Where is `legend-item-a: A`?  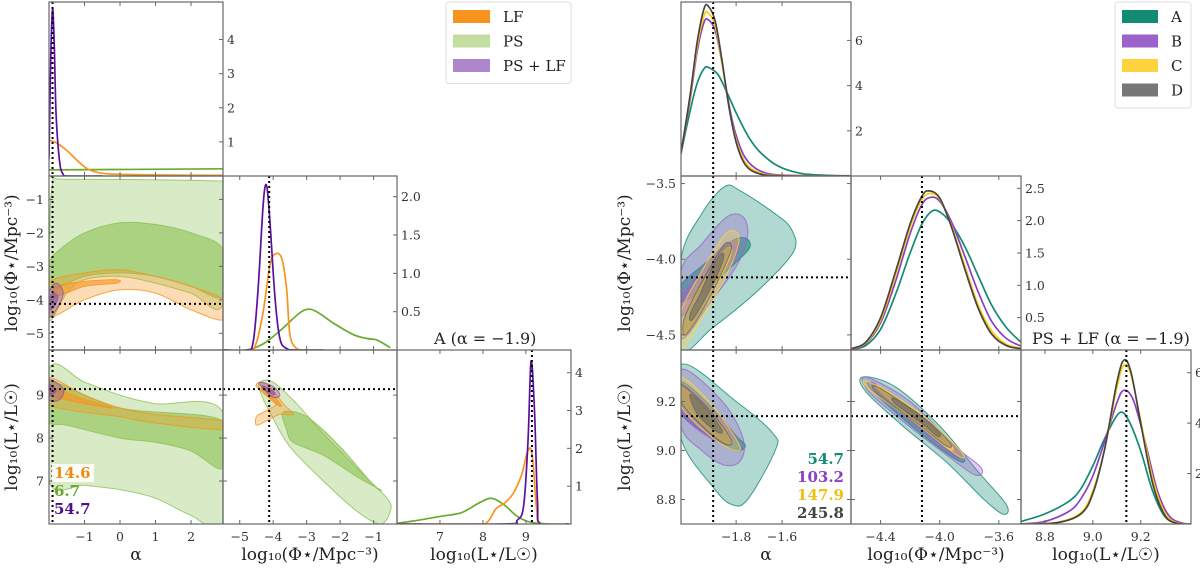 legend-item-a: A is located at coordinates (1152, 17).